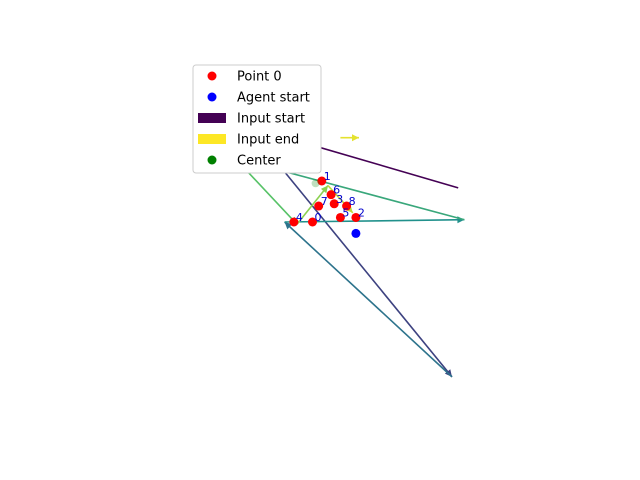 This screenshot has height=480, width=640. I want to click on legend-label: Agent start, so click(273, 98).